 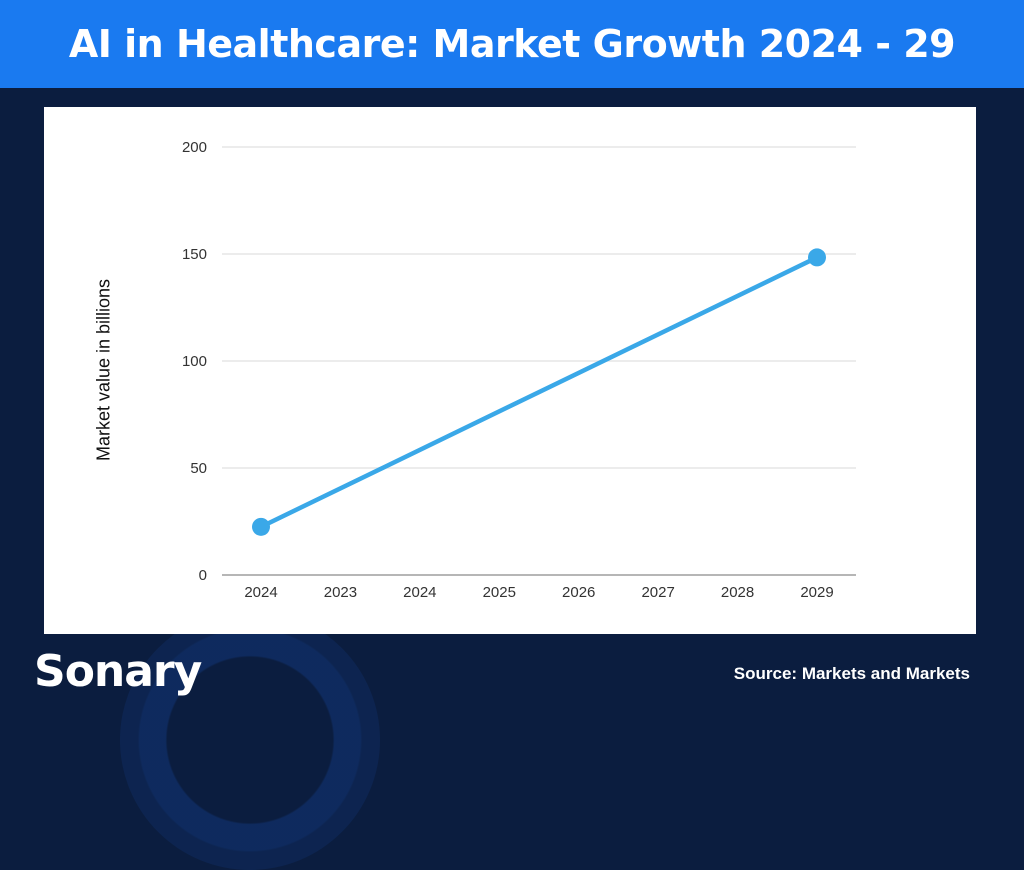 I want to click on x-tick-label: 2027, so click(x=657, y=592).